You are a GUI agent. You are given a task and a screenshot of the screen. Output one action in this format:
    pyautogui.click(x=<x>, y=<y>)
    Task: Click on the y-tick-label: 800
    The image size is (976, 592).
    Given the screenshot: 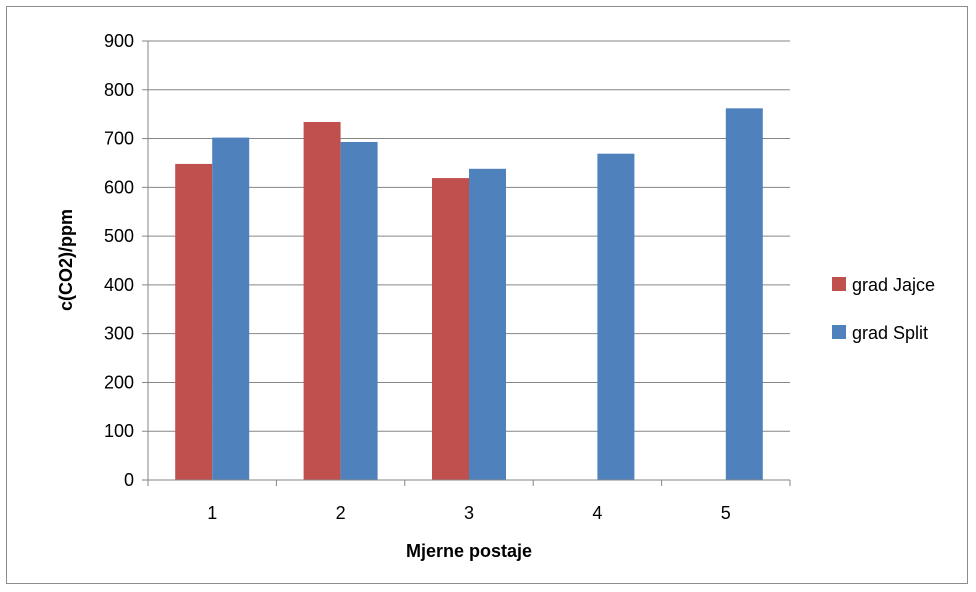 What is the action you would take?
    pyautogui.click(x=119, y=90)
    